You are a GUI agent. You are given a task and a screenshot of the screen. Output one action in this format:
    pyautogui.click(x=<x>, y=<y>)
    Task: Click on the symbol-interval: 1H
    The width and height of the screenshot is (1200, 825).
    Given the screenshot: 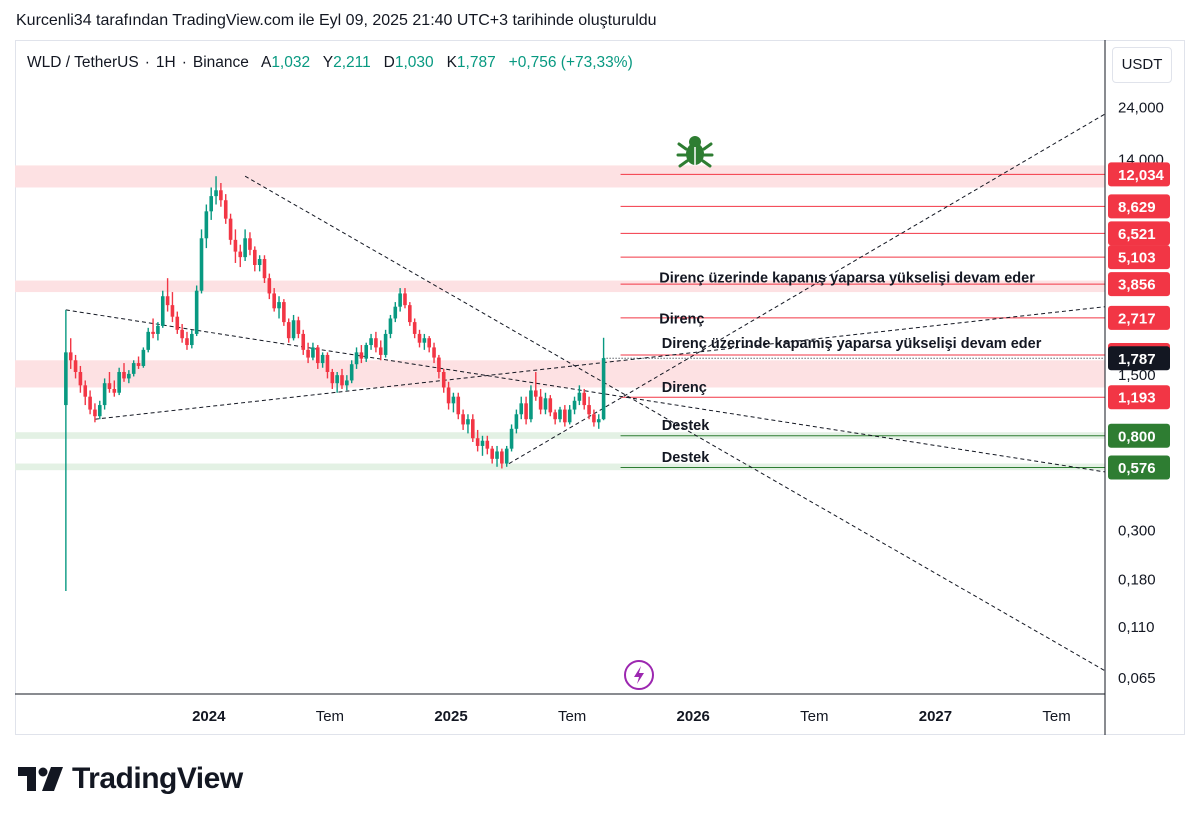 What is the action you would take?
    pyautogui.click(x=165, y=62)
    